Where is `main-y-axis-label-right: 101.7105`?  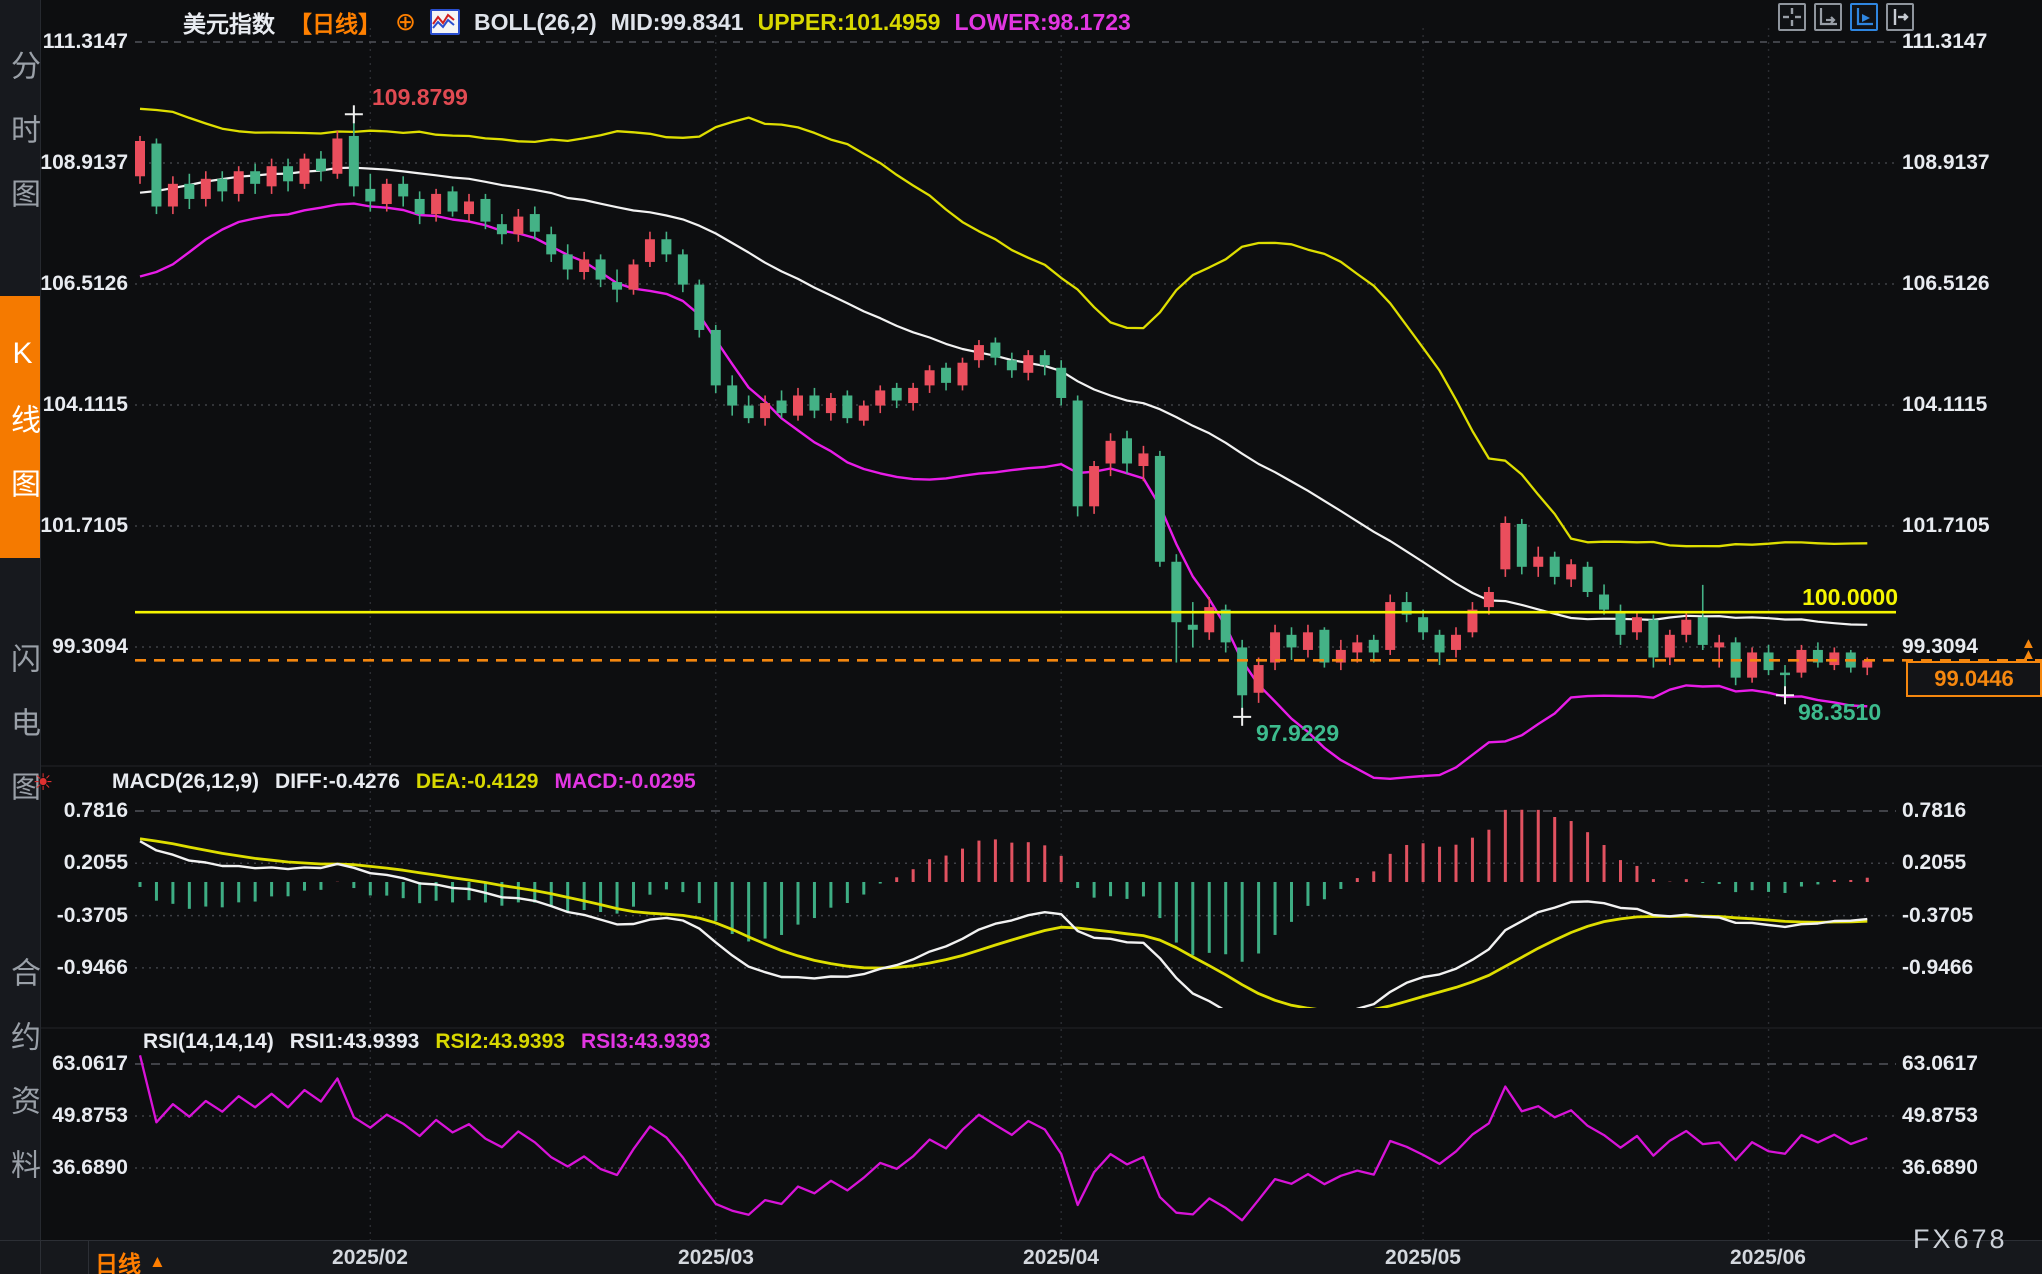
main-y-axis-label-right: 101.7105 is located at coordinates (1946, 525).